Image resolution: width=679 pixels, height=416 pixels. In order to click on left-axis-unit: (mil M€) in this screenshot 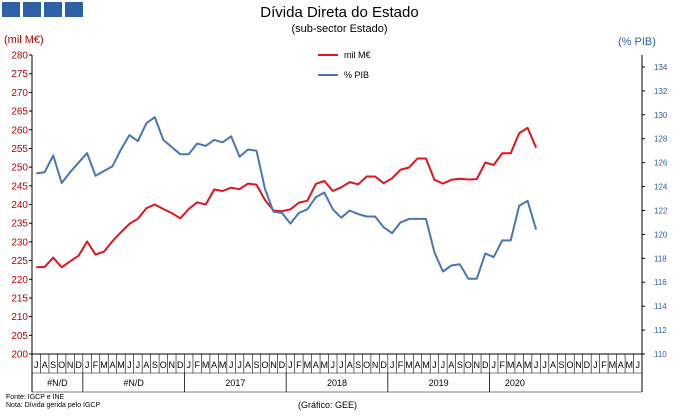, I will do `click(24, 40)`.